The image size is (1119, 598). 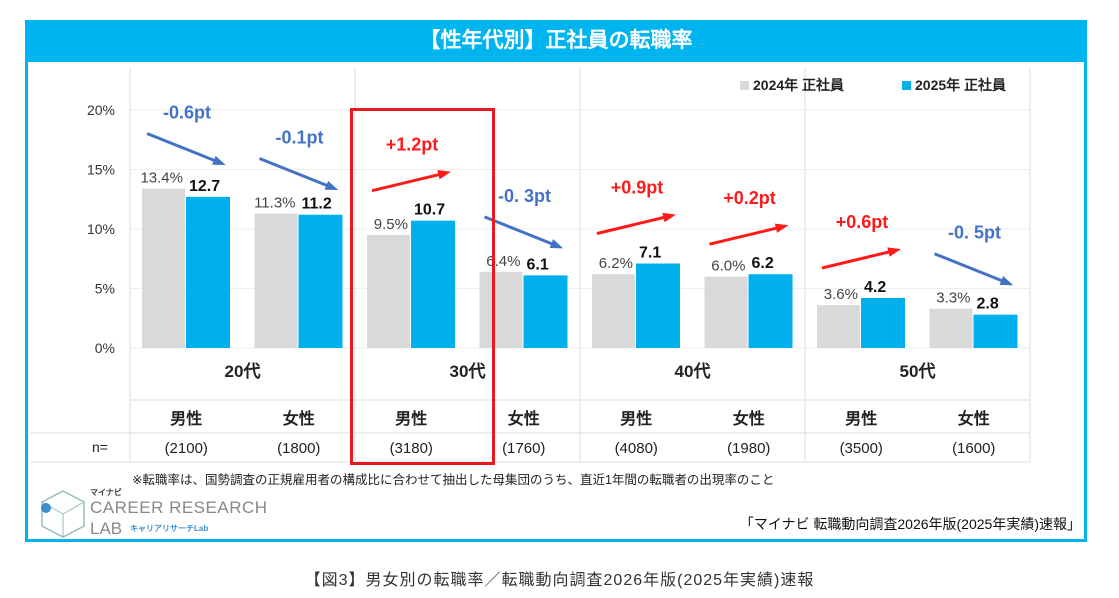 I want to click on caption: 【図3】男女別の転職率／転職動向調査2026年版(2025年実績)速報, so click(x=559, y=580).